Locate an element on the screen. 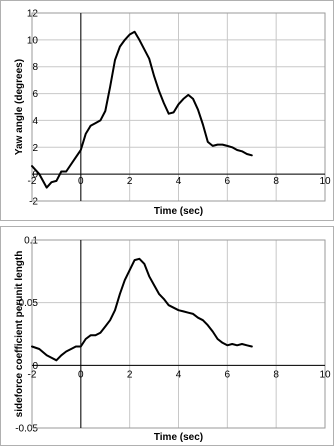 This screenshot has height=446, width=334. bottom-x-tick-label: 0 is located at coordinates (81, 374).